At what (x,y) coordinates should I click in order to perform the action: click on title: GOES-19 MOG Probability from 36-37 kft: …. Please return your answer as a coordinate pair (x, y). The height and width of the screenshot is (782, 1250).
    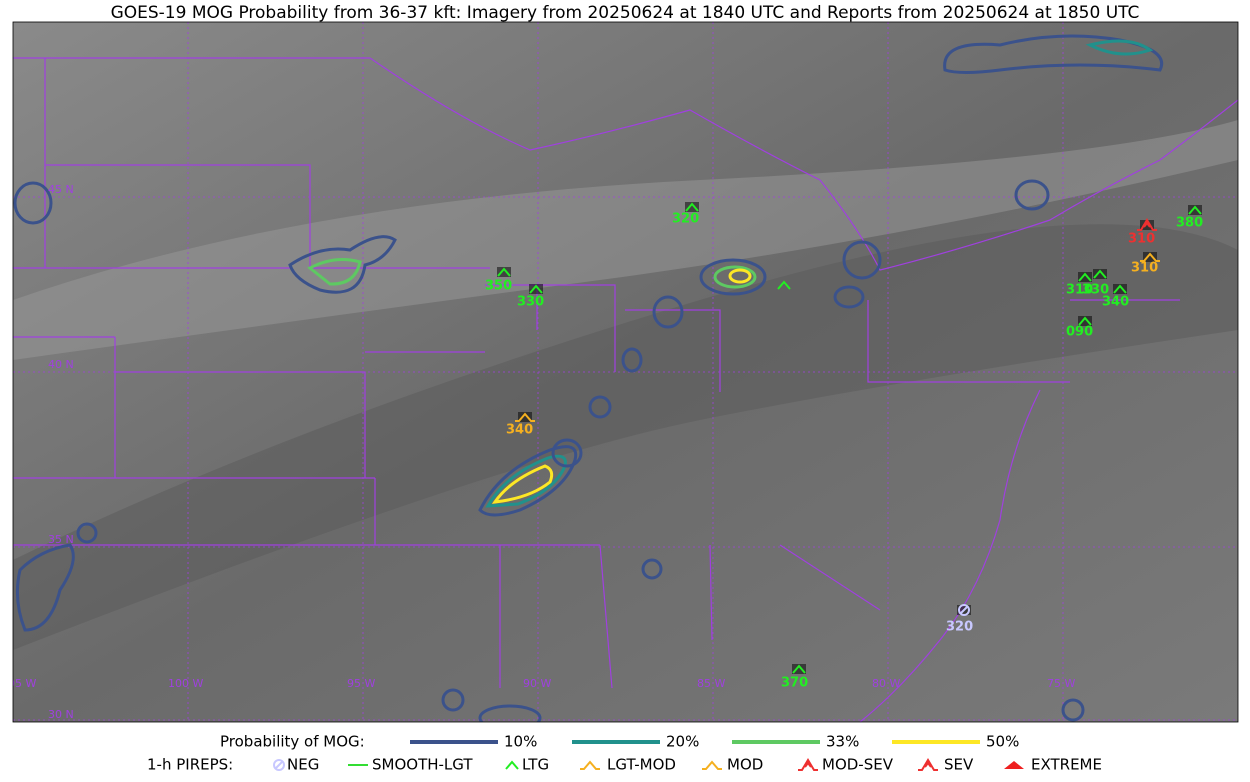
    Looking at the image, I should click on (625, 13).